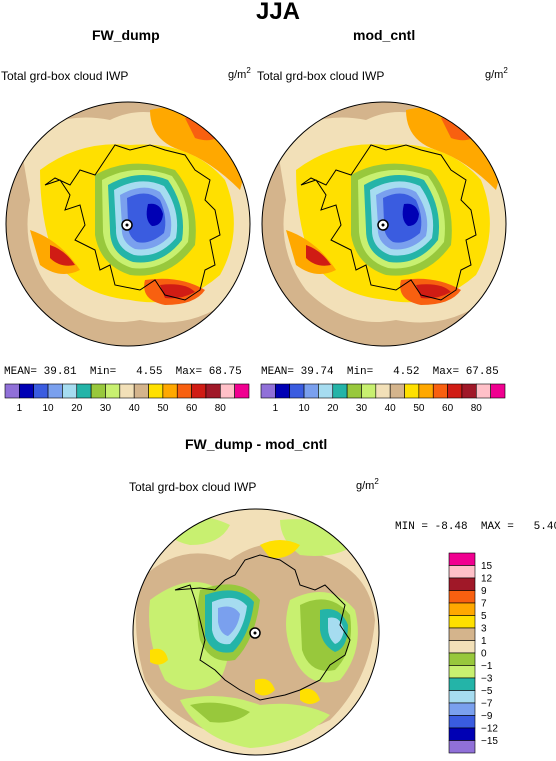 This screenshot has height=761, width=556. Describe the element at coordinates (149, 372) in the screenshot. I see `panel-1-min-value: 4.55` at that location.